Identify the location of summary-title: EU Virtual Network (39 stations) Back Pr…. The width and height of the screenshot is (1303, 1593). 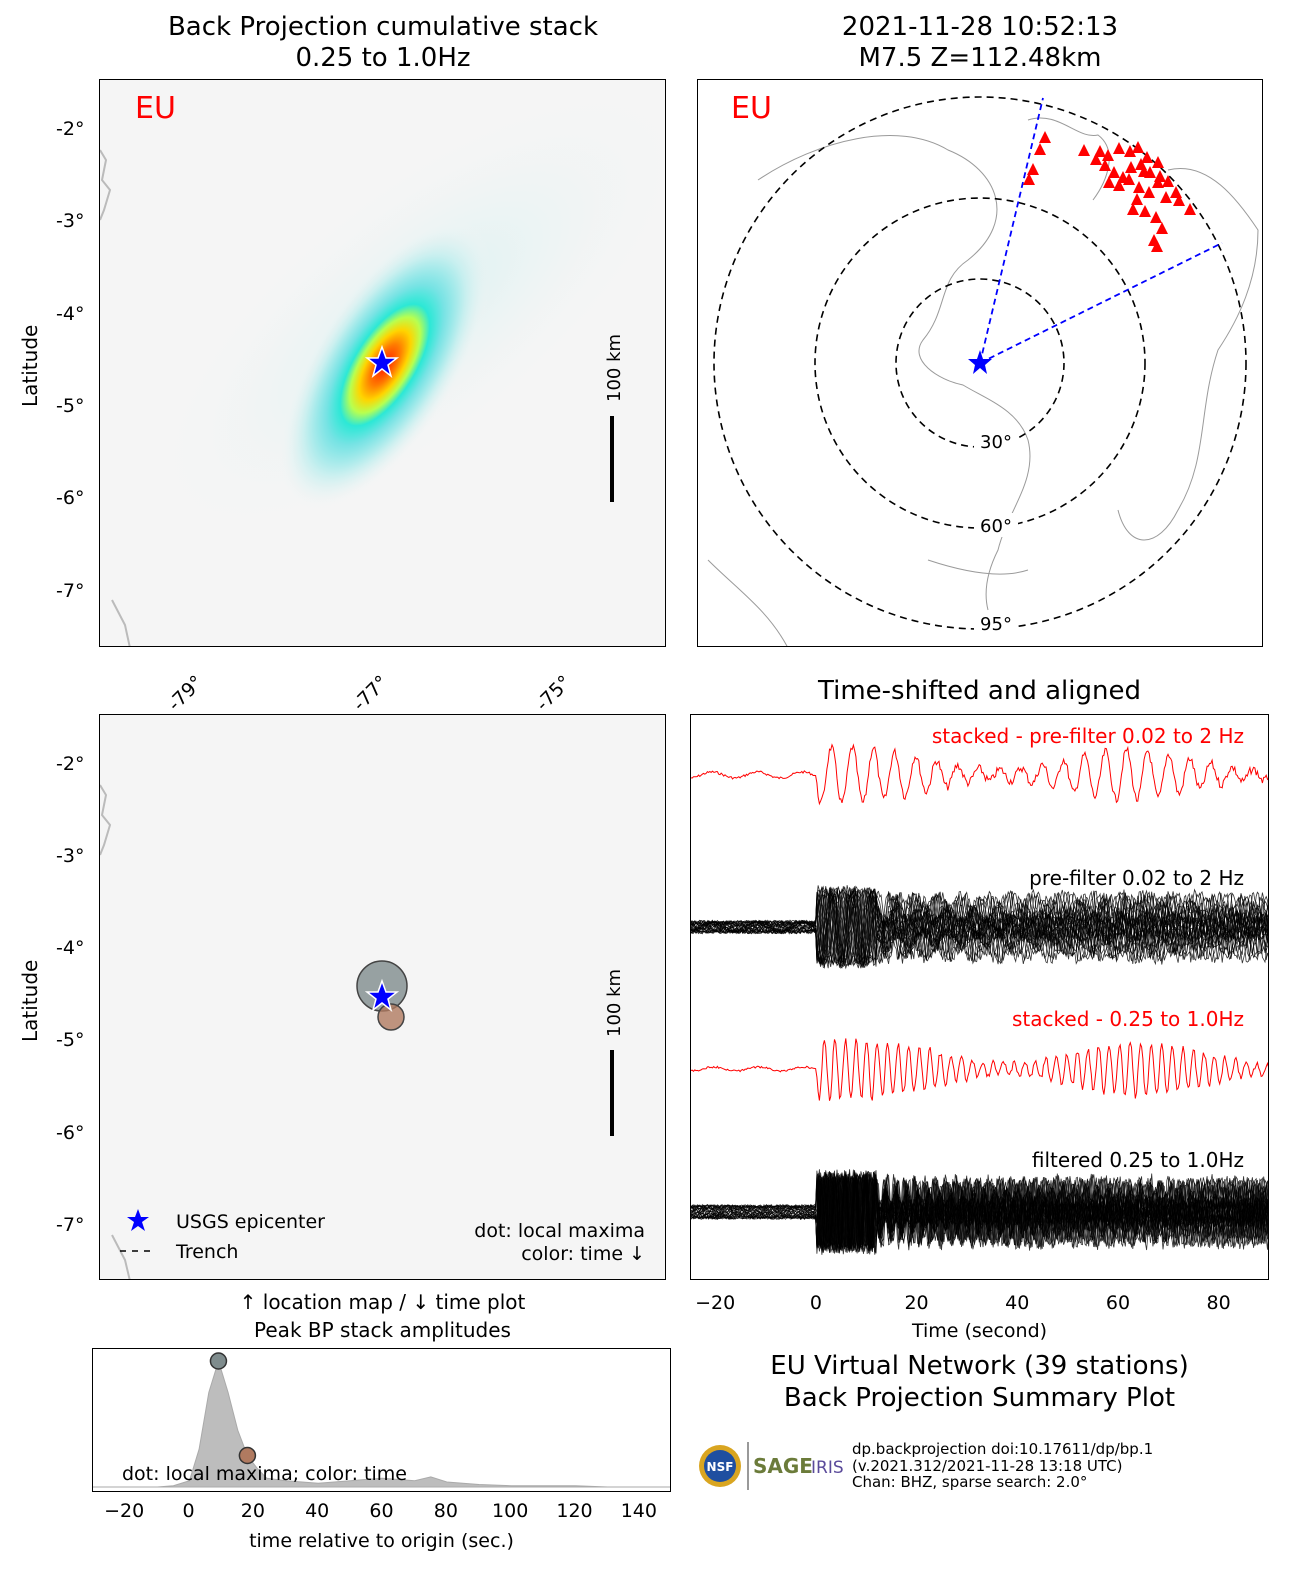
(979, 1382).